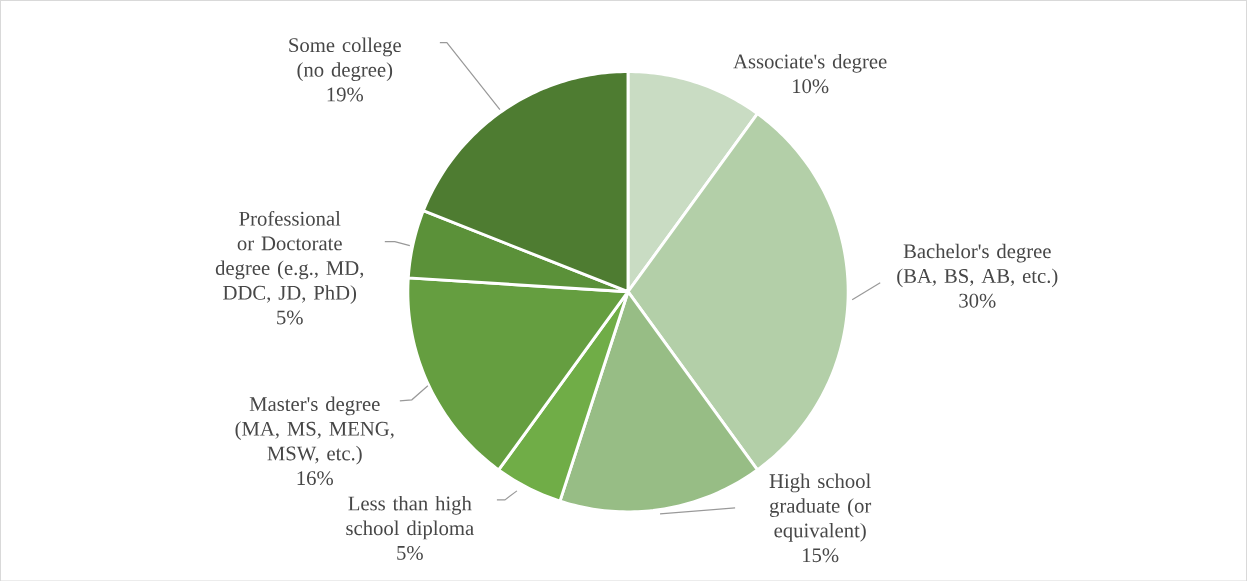  What do you see at coordinates (345, 94) in the screenshot?
I see `data-label: 19%` at bounding box center [345, 94].